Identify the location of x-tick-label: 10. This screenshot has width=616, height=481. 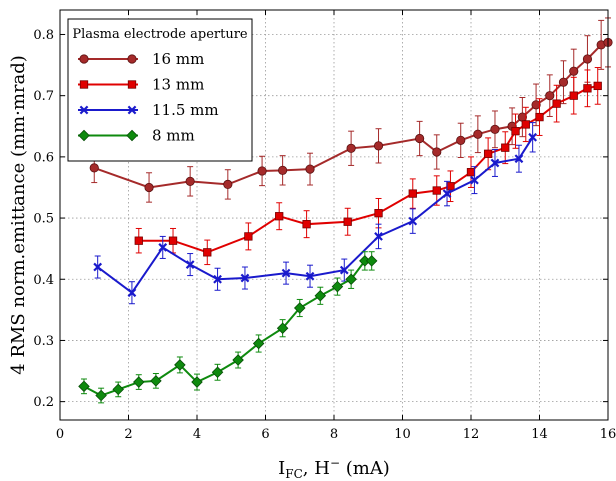
(402, 434).